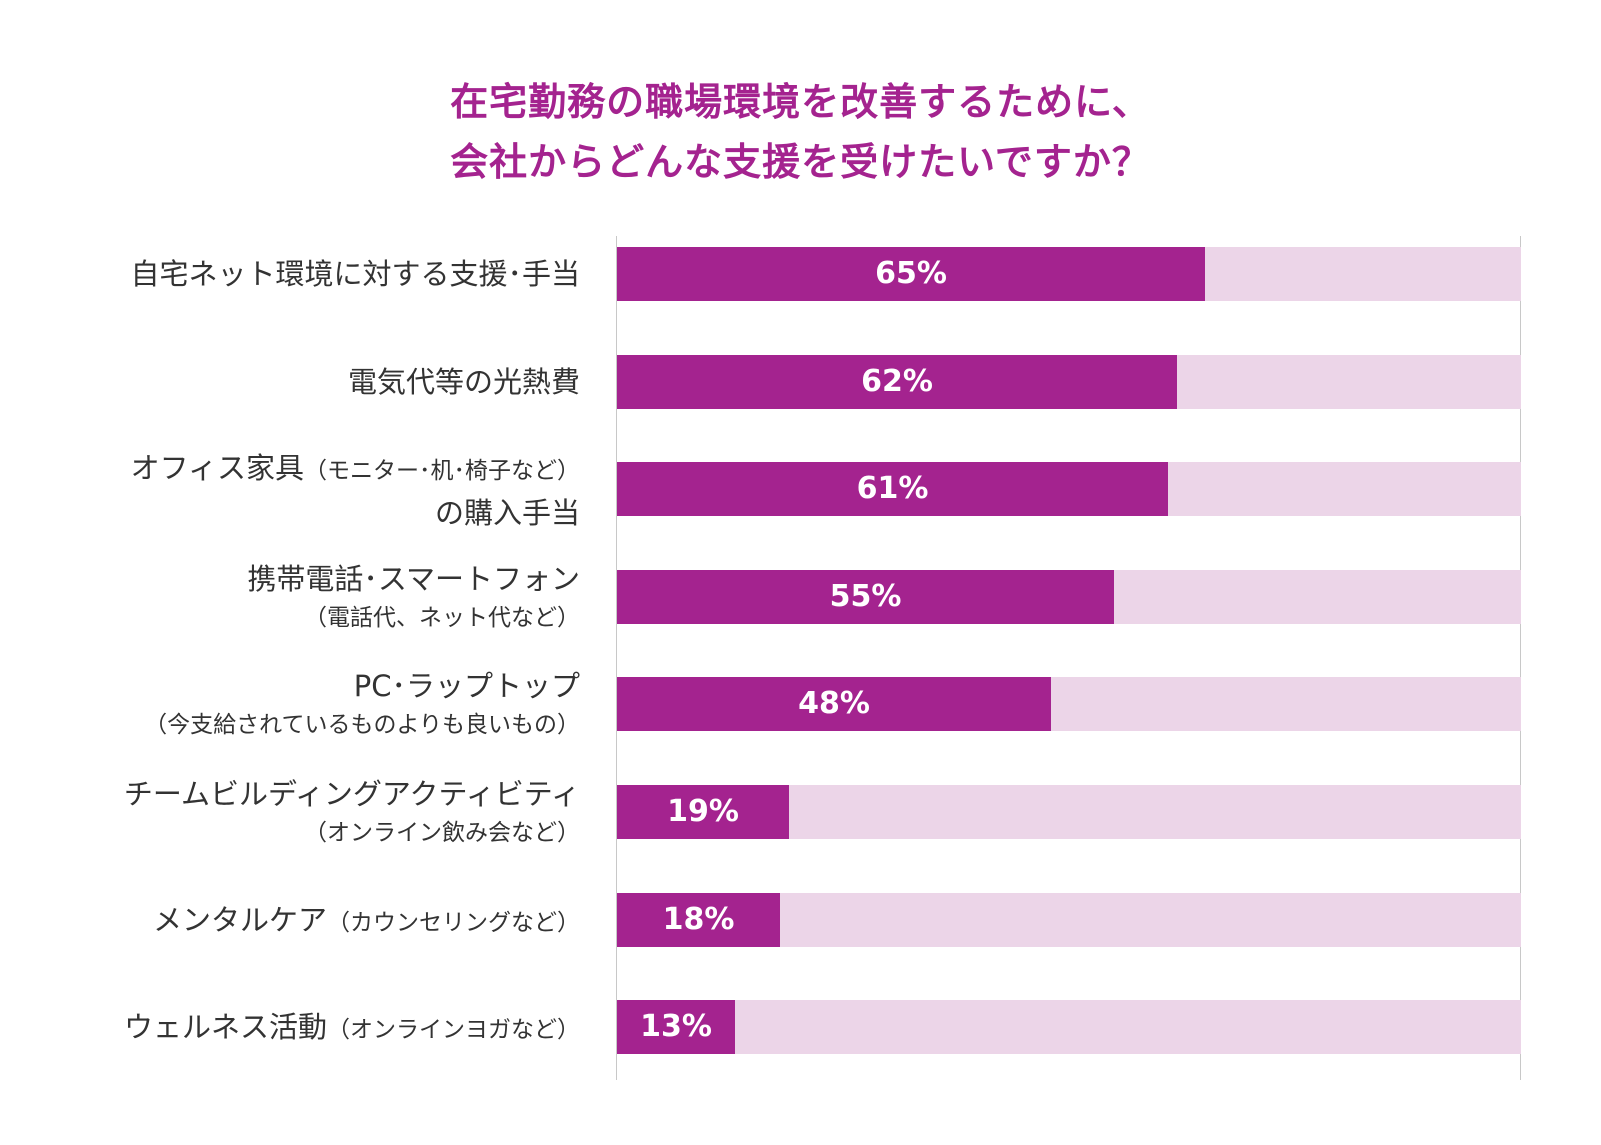 The width and height of the screenshot is (1601, 1145). I want to click on category-label: メンタルケア（カウンセリングなど）, so click(305, 921).